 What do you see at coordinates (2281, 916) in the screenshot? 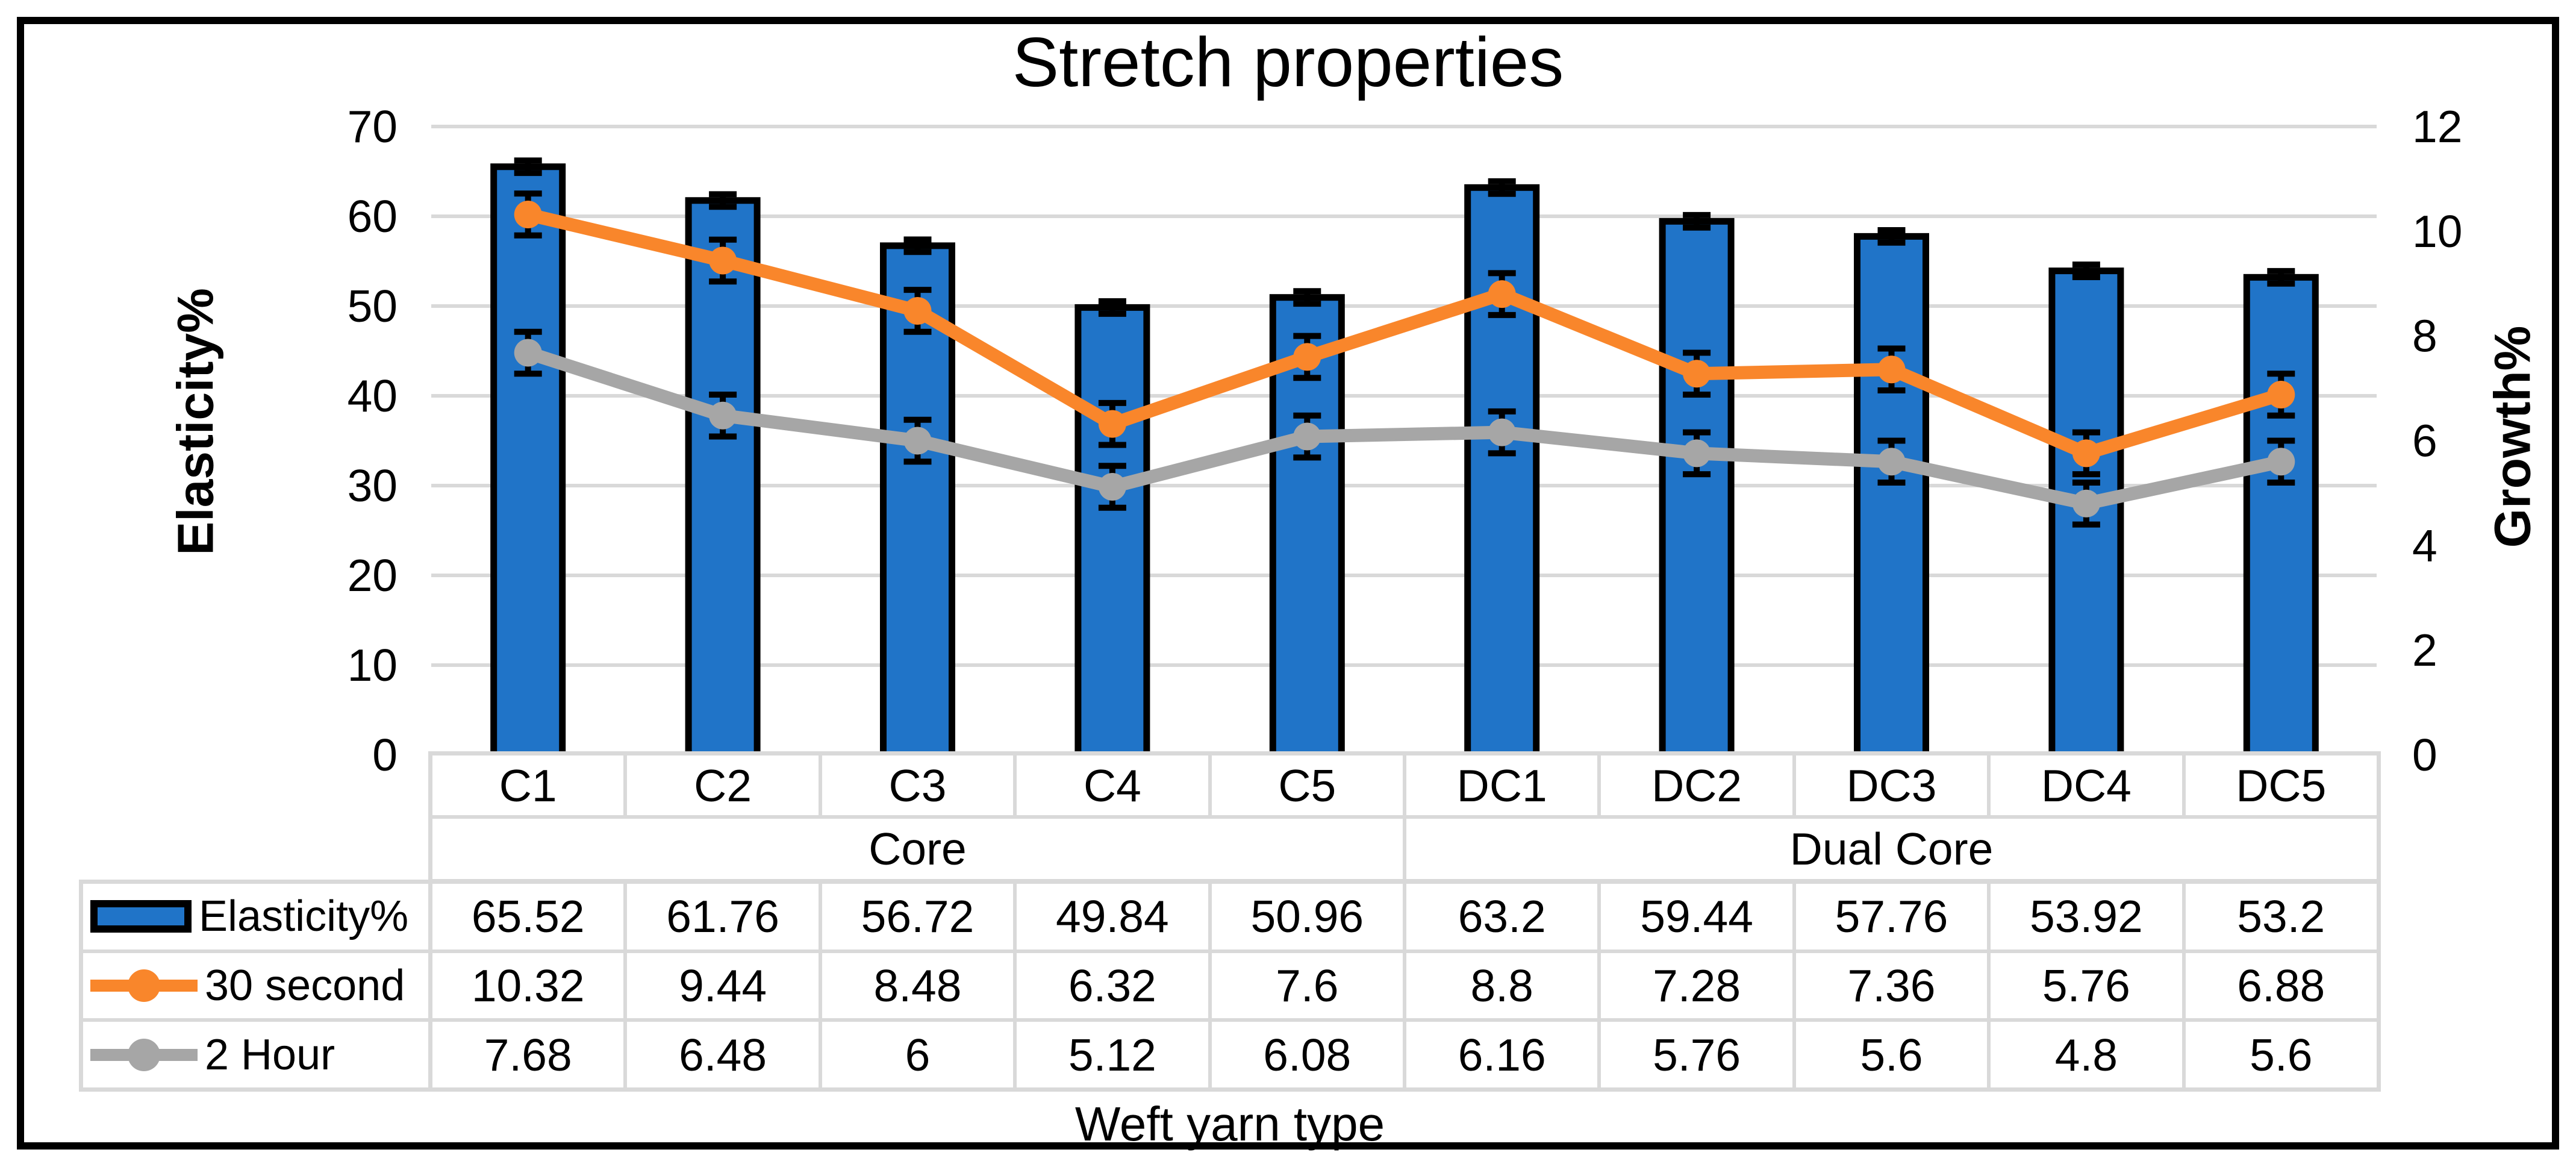
I see `value-cell-elasticity: 53.2` at bounding box center [2281, 916].